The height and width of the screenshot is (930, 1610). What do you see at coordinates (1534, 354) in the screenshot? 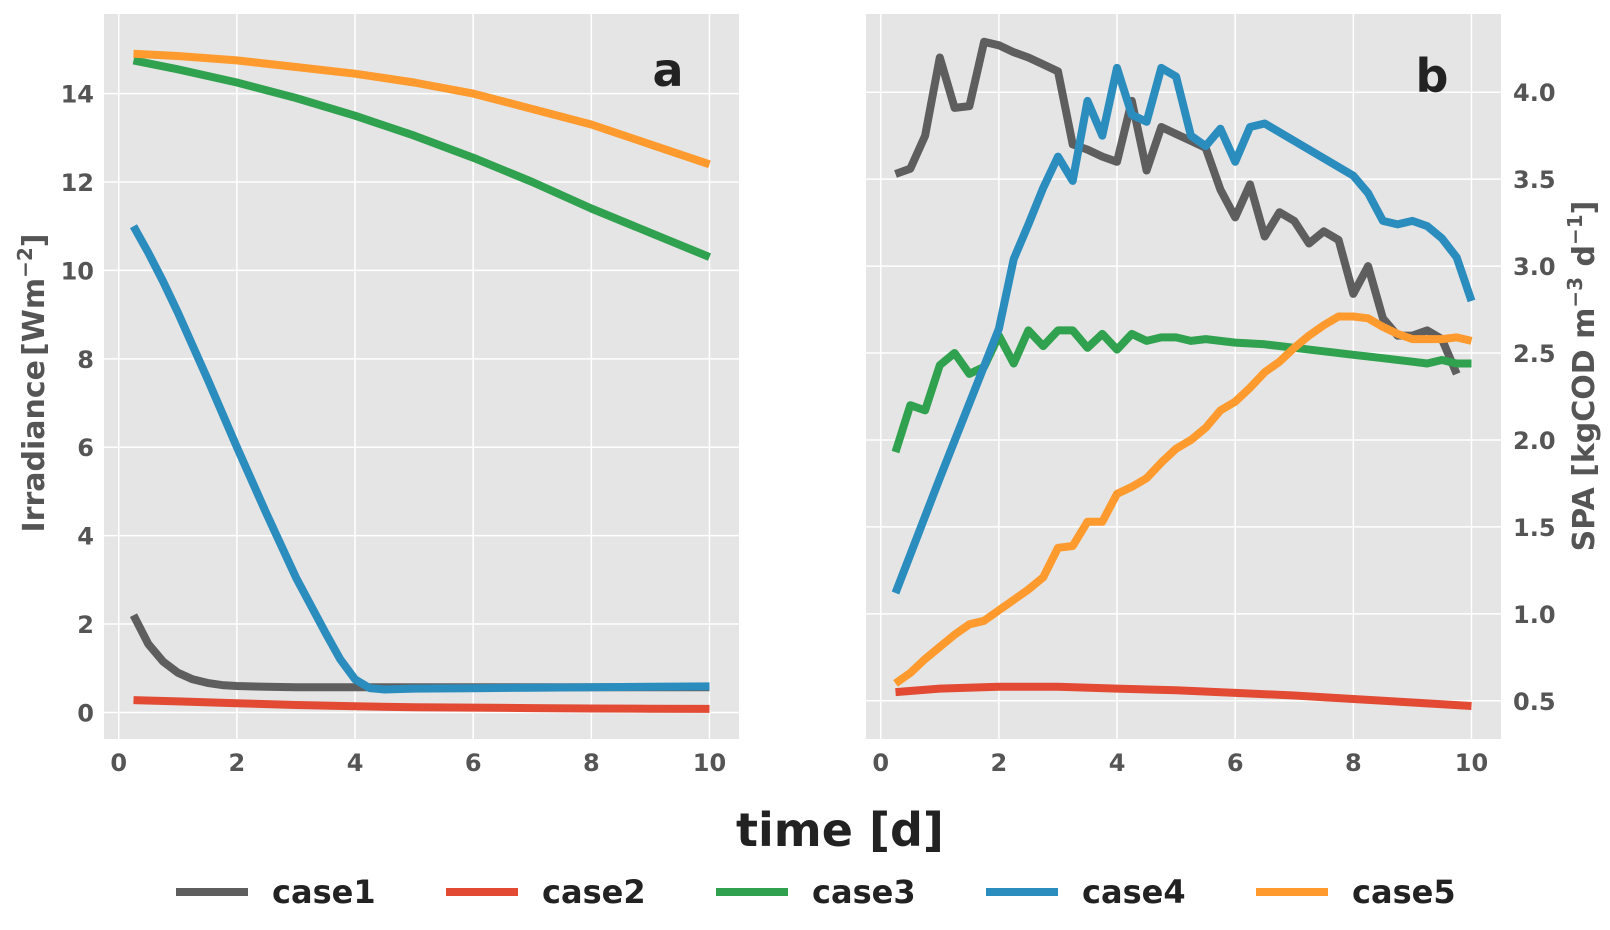
I see `y-tick-label: 2.5` at bounding box center [1534, 354].